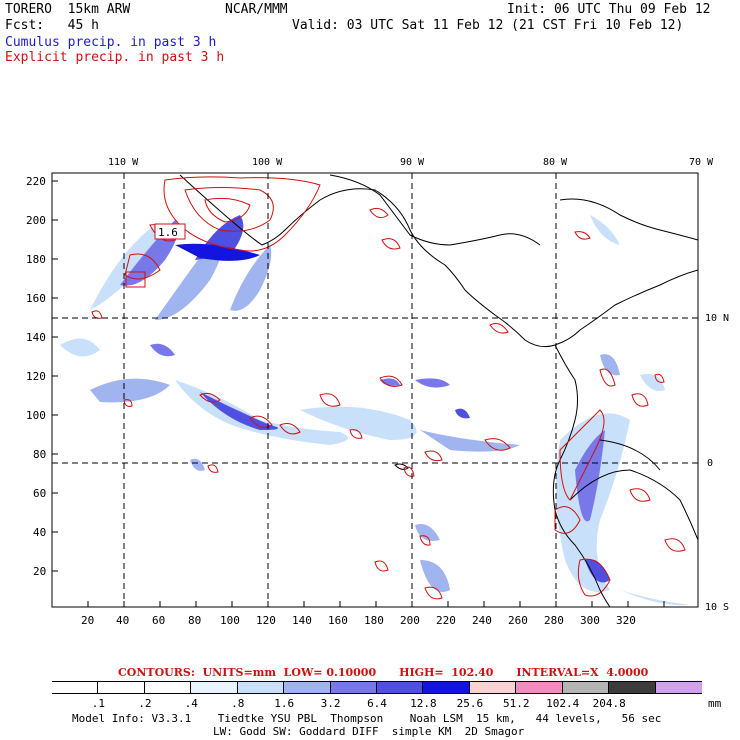  What do you see at coordinates (36, 337) in the screenshot?
I see `y-label: 140` at bounding box center [36, 337].